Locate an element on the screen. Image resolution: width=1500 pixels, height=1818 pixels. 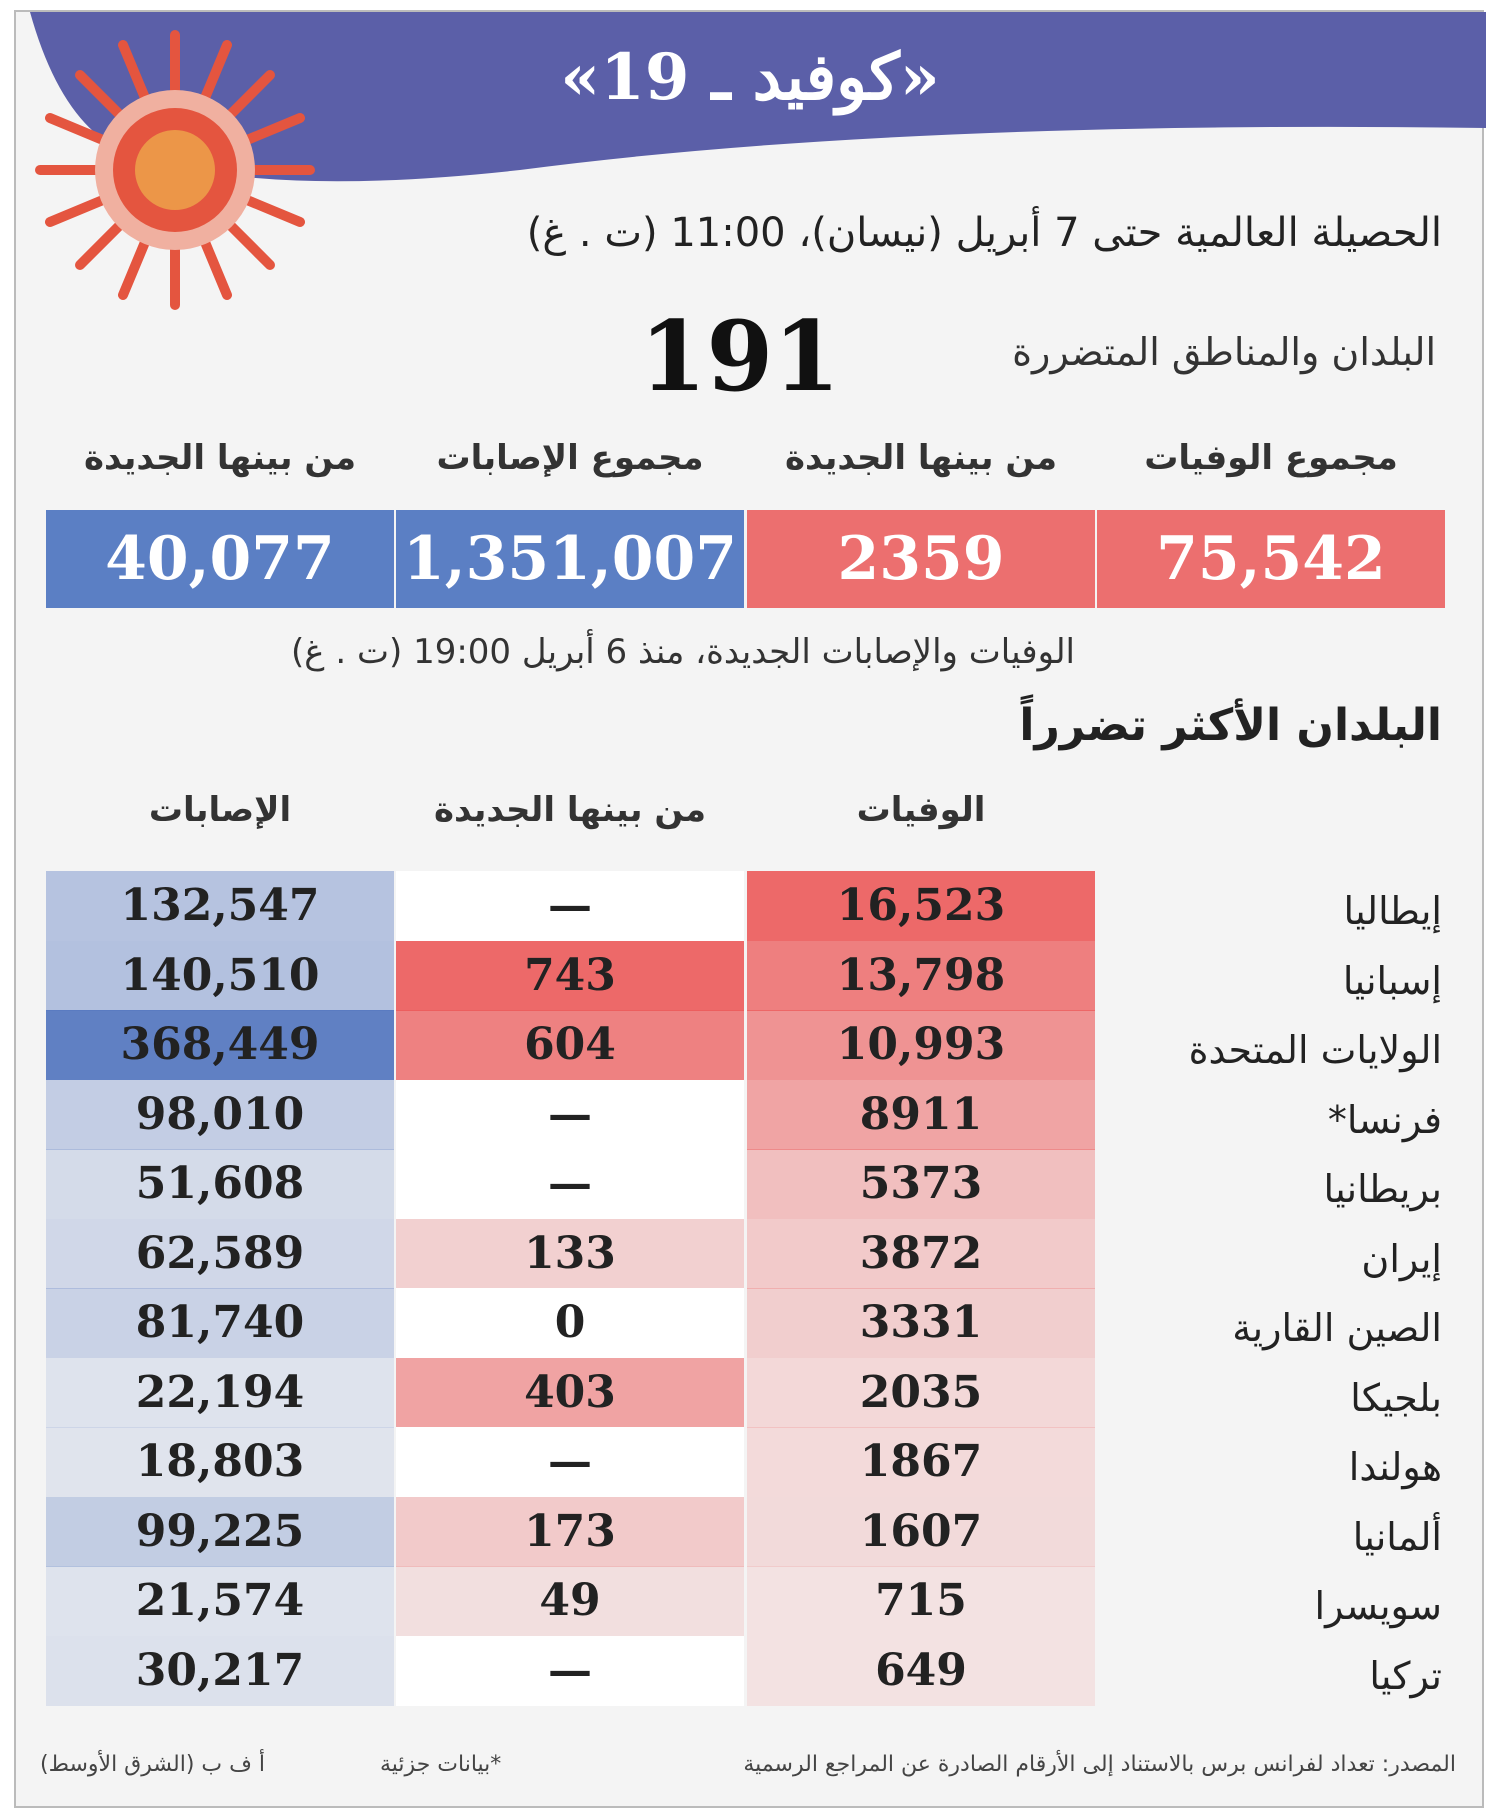
table-cell: 98,010 is located at coordinates (220, 1114).